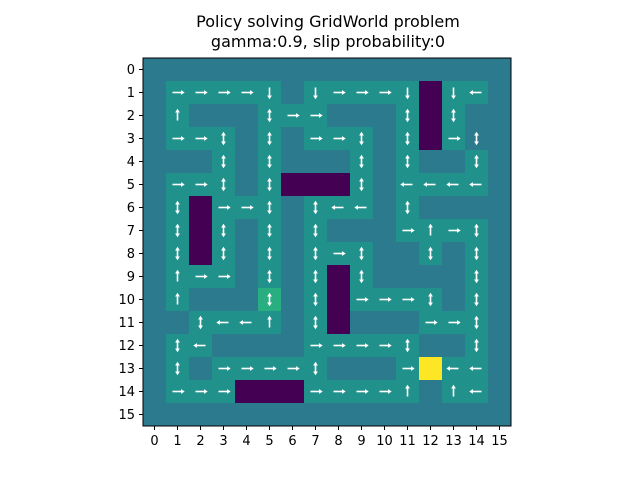 This screenshot has height=480, width=640. Describe the element at coordinates (131, 139) in the screenshot. I see `y-tick-label: 3` at that location.